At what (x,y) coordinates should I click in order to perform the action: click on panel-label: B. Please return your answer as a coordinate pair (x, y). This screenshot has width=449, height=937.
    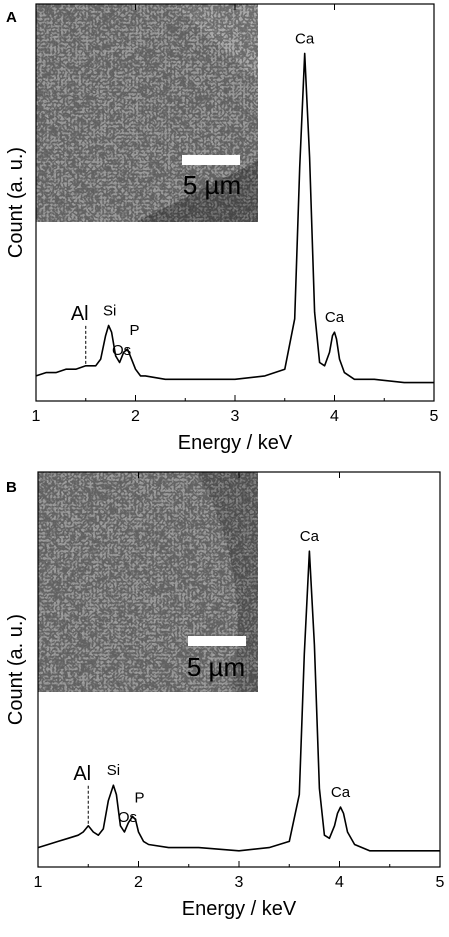
    Looking at the image, I should click on (11, 487).